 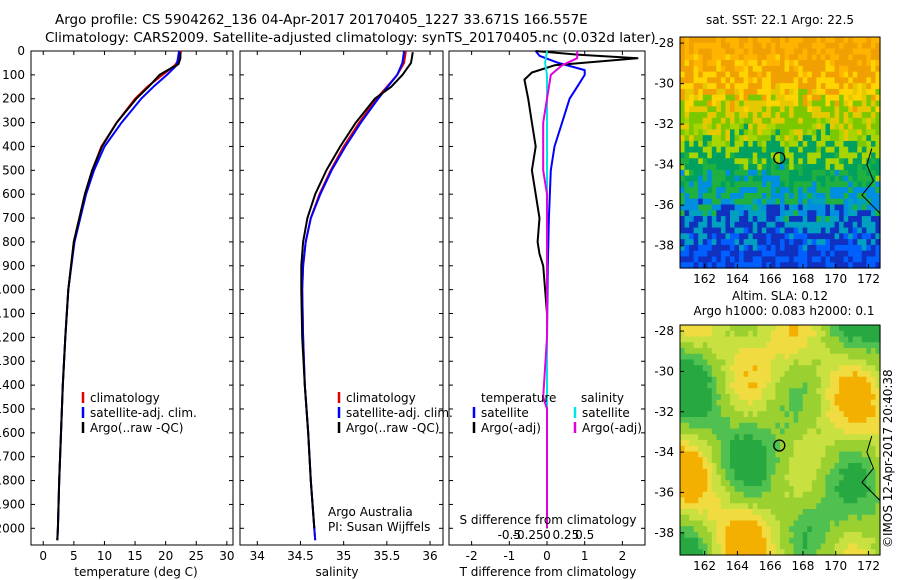 What do you see at coordinates (12, 528) in the screenshot?
I see `depth-tick-label: 2000` at bounding box center [12, 528].